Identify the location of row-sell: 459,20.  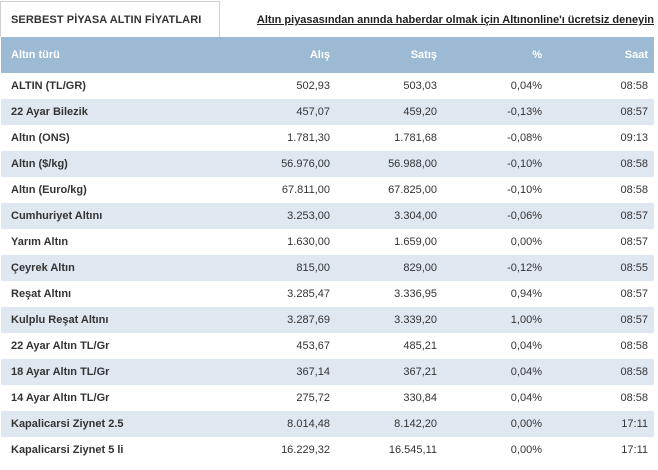
(420, 112).